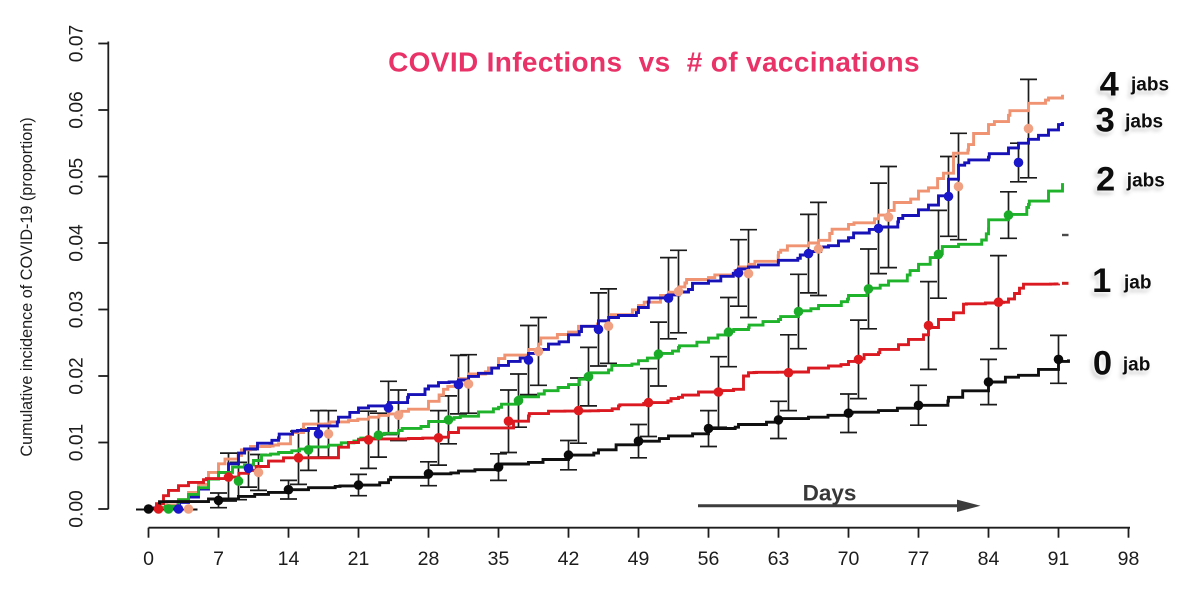 This screenshot has height=599, width=1198. Describe the element at coordinates (1129, 559) in the screenshot. I see `svg-text: 98` at that location.